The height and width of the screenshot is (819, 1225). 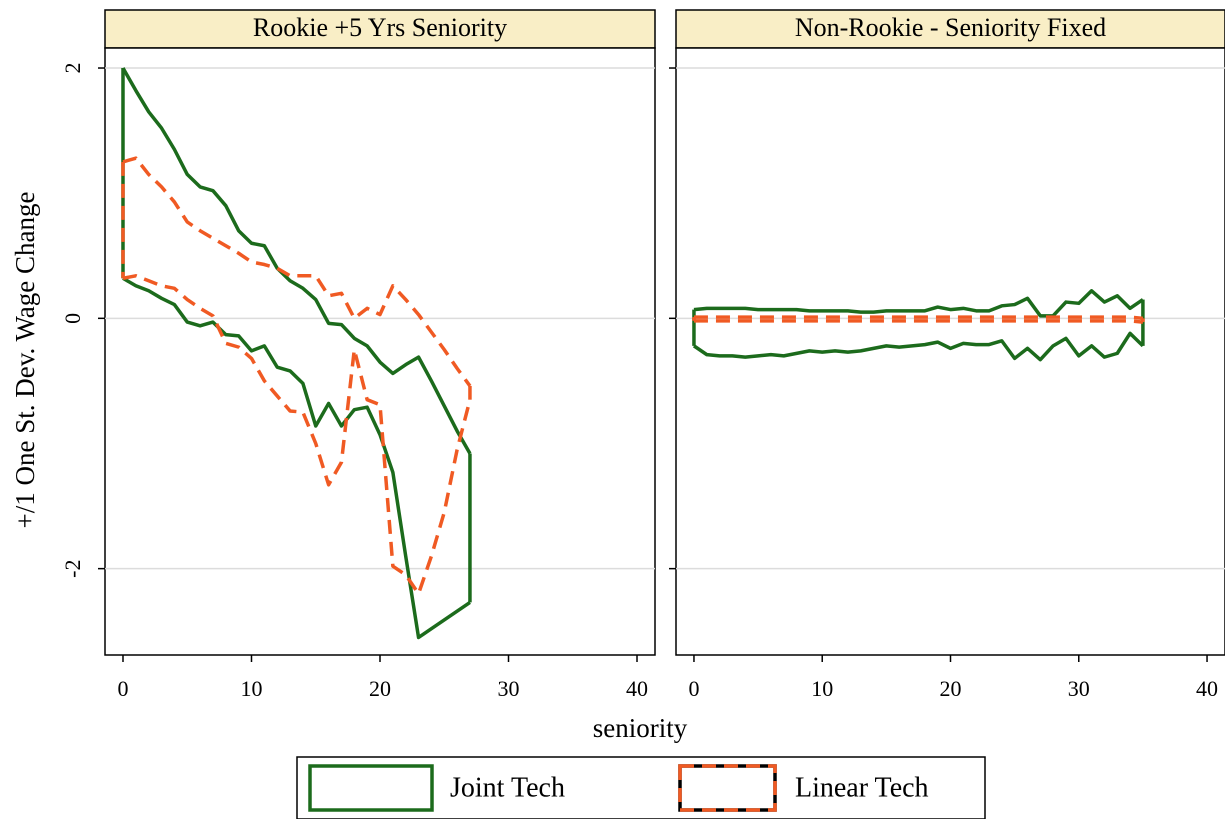 What do you see at coordinates (72, 68) in the screenshot?
I see `y-tick-label: 2` at bounding box center [72, 68].